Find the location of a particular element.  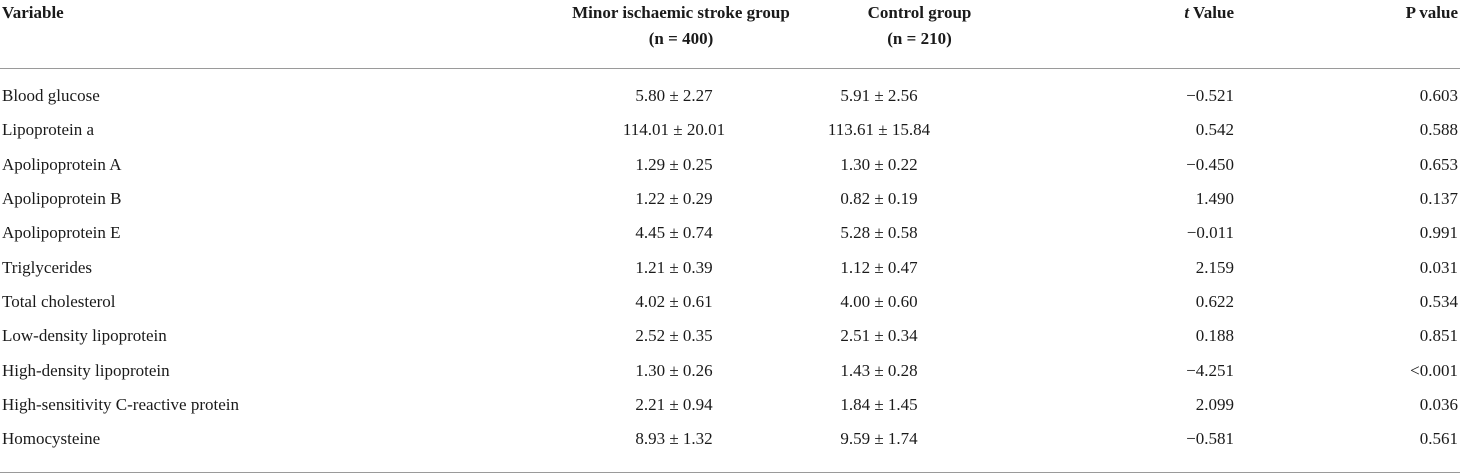

cell-control: 9.59 ± 1.74 is located at coordinates (860, 441).